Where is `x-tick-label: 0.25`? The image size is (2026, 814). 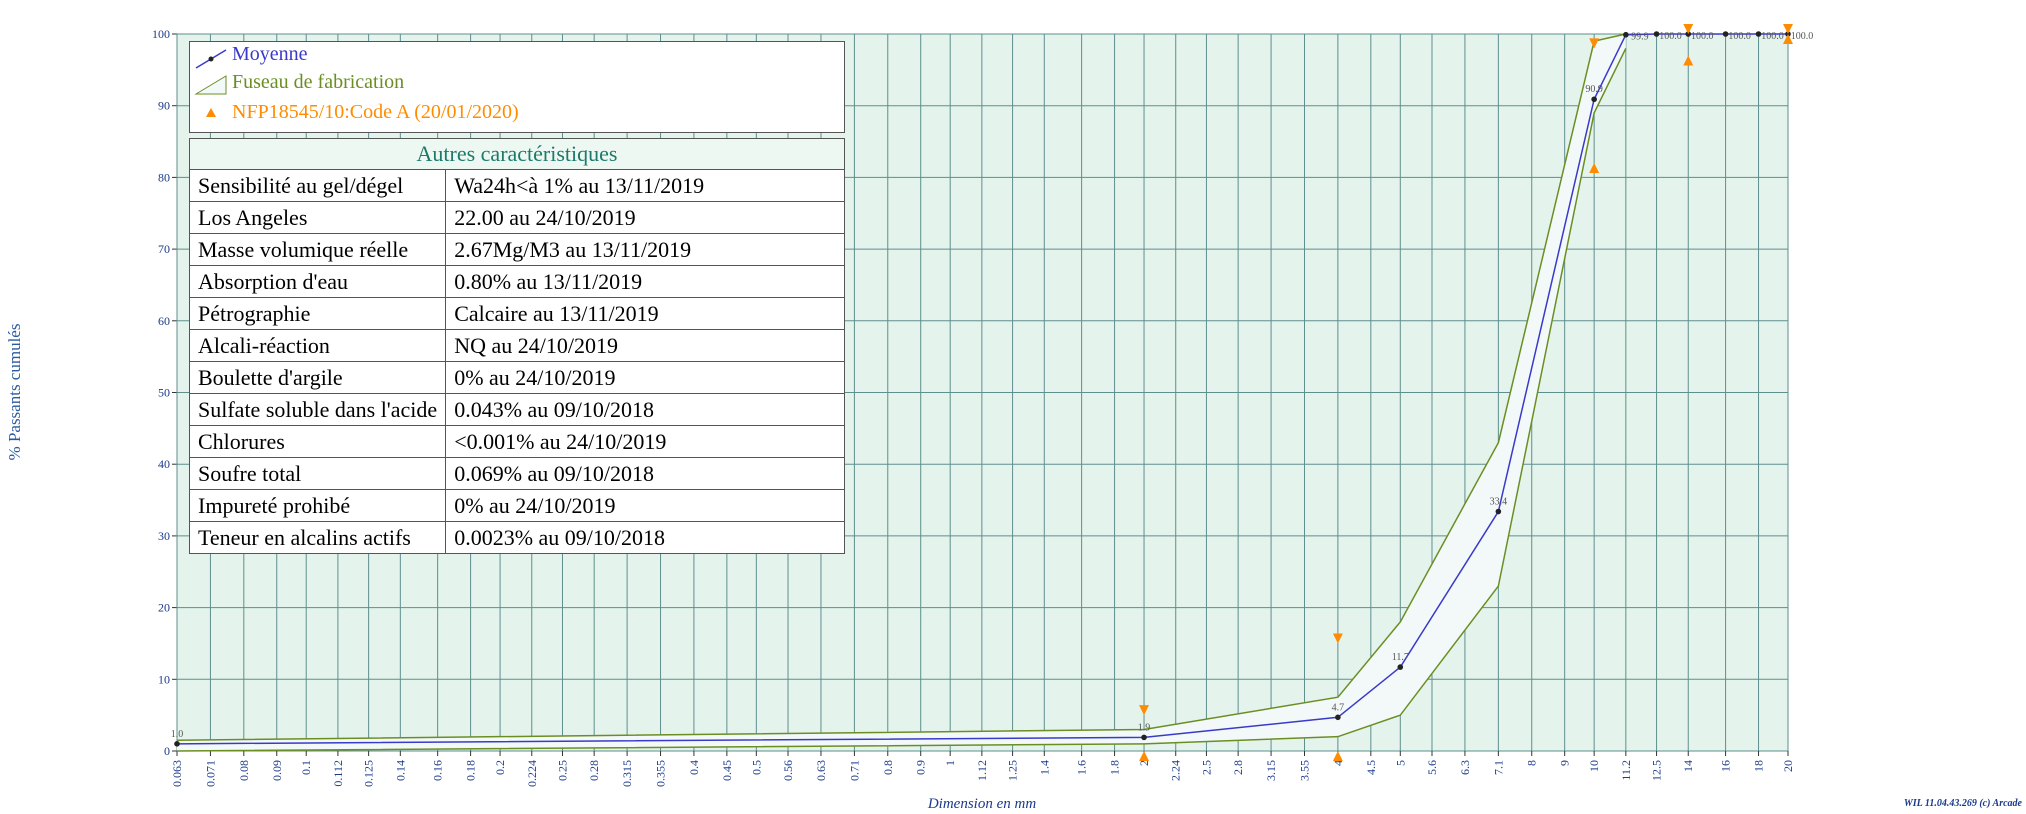 x-tick-label: 0.25 is located at coordinates (562, 770).